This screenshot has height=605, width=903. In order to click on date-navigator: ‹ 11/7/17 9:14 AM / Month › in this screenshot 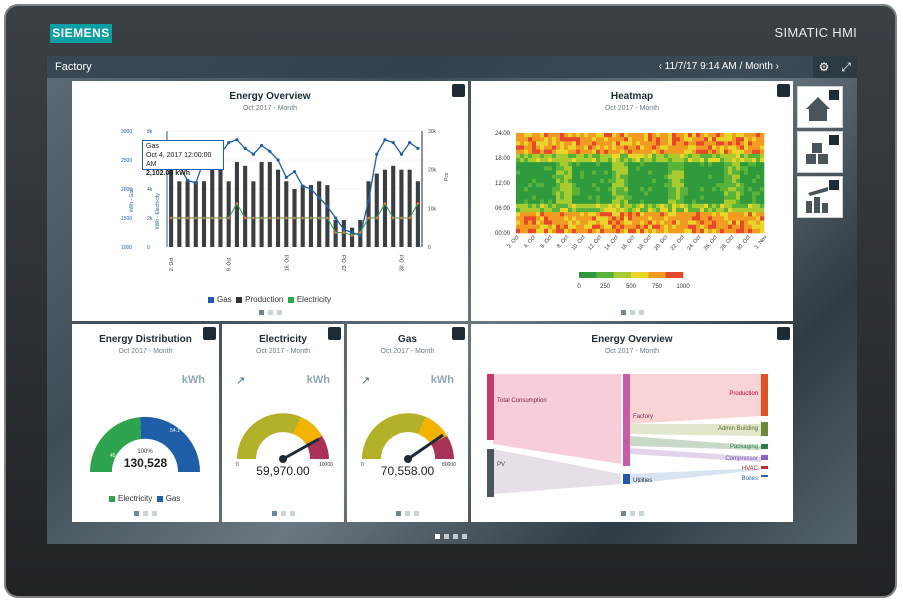, I will do `click(718, 66)`.